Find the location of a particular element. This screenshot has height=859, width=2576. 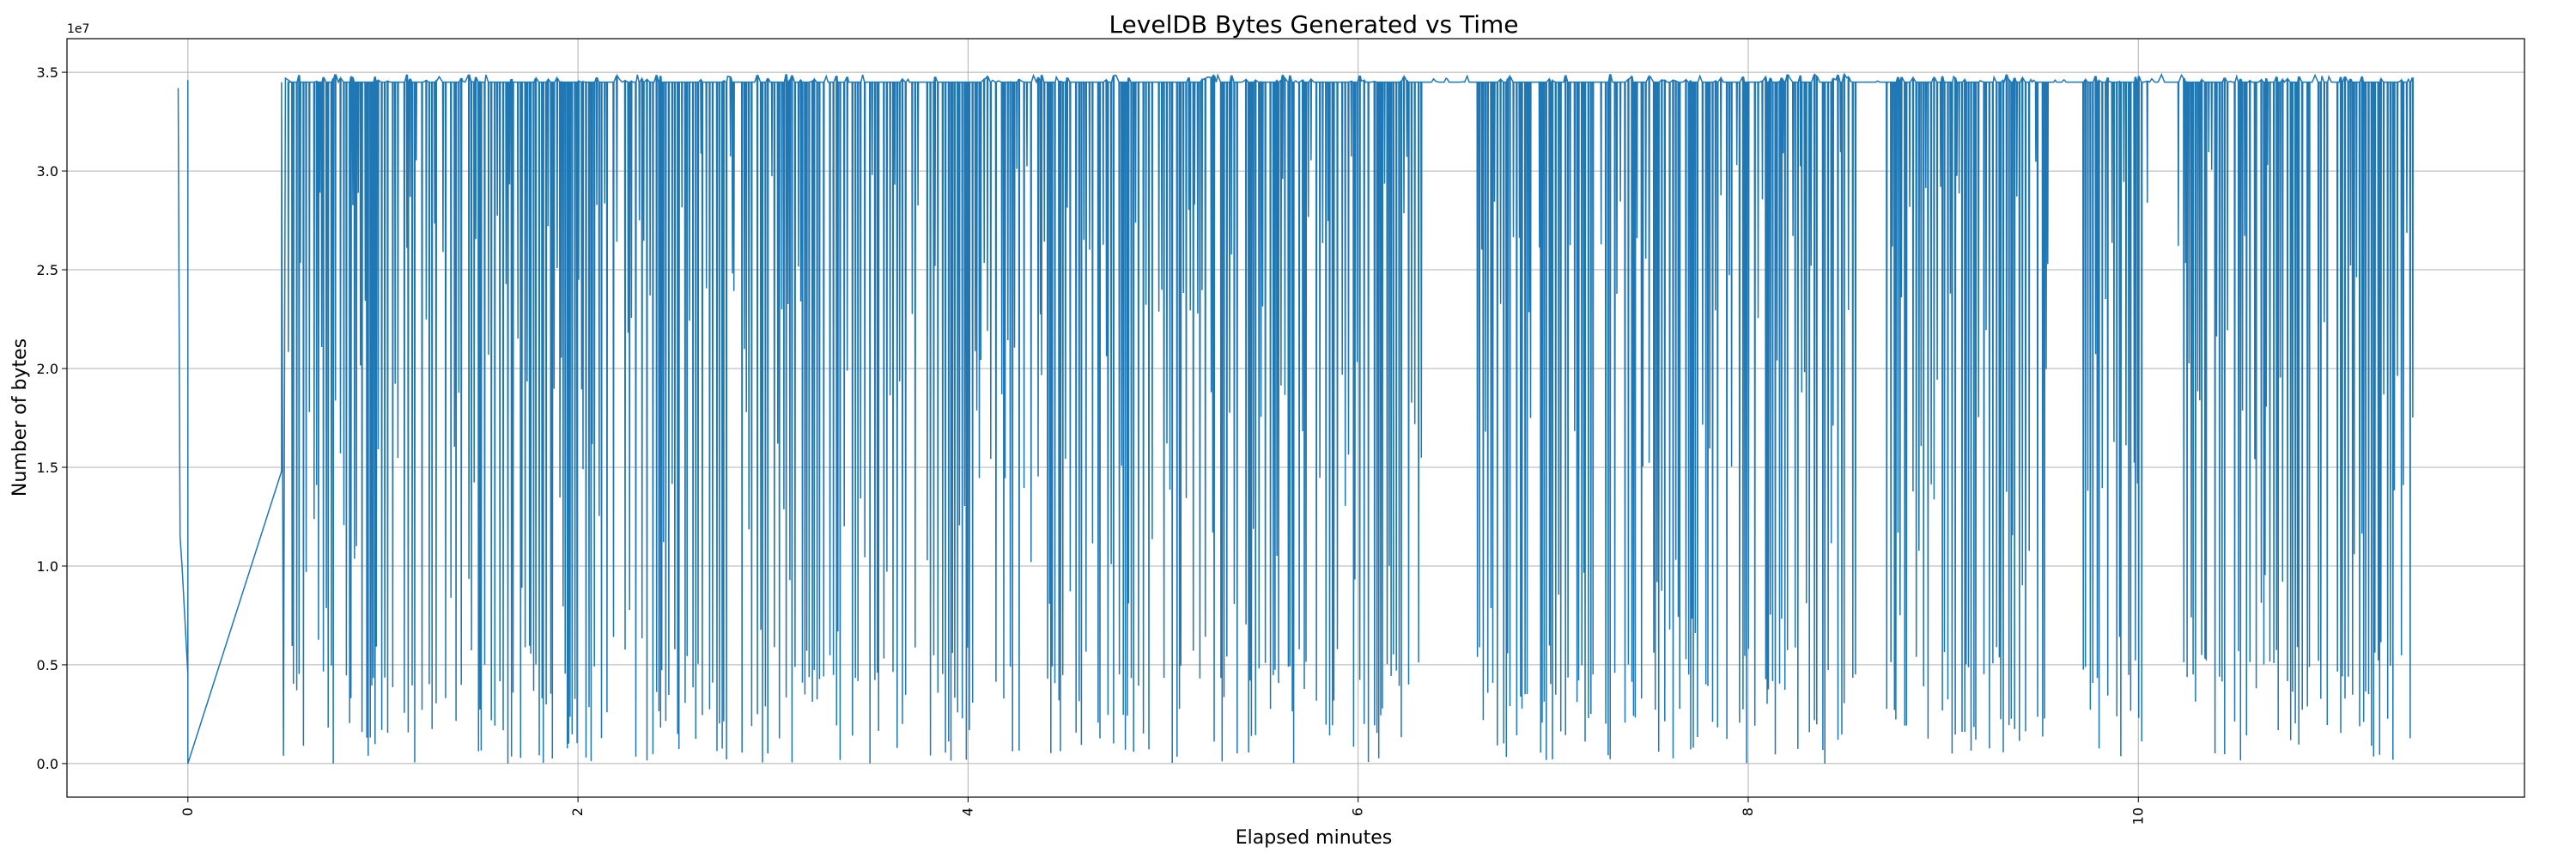

x-tick-label: 8 is located at coordinates (1748, 811).